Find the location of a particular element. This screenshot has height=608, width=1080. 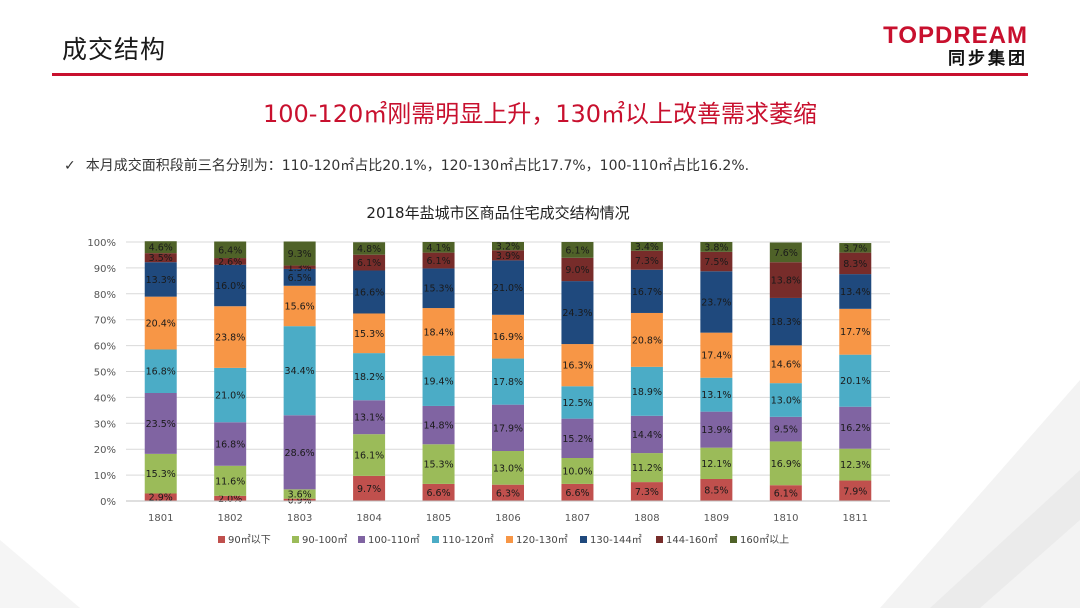

data-label: 3.4% is located at coordinates (647, 247).